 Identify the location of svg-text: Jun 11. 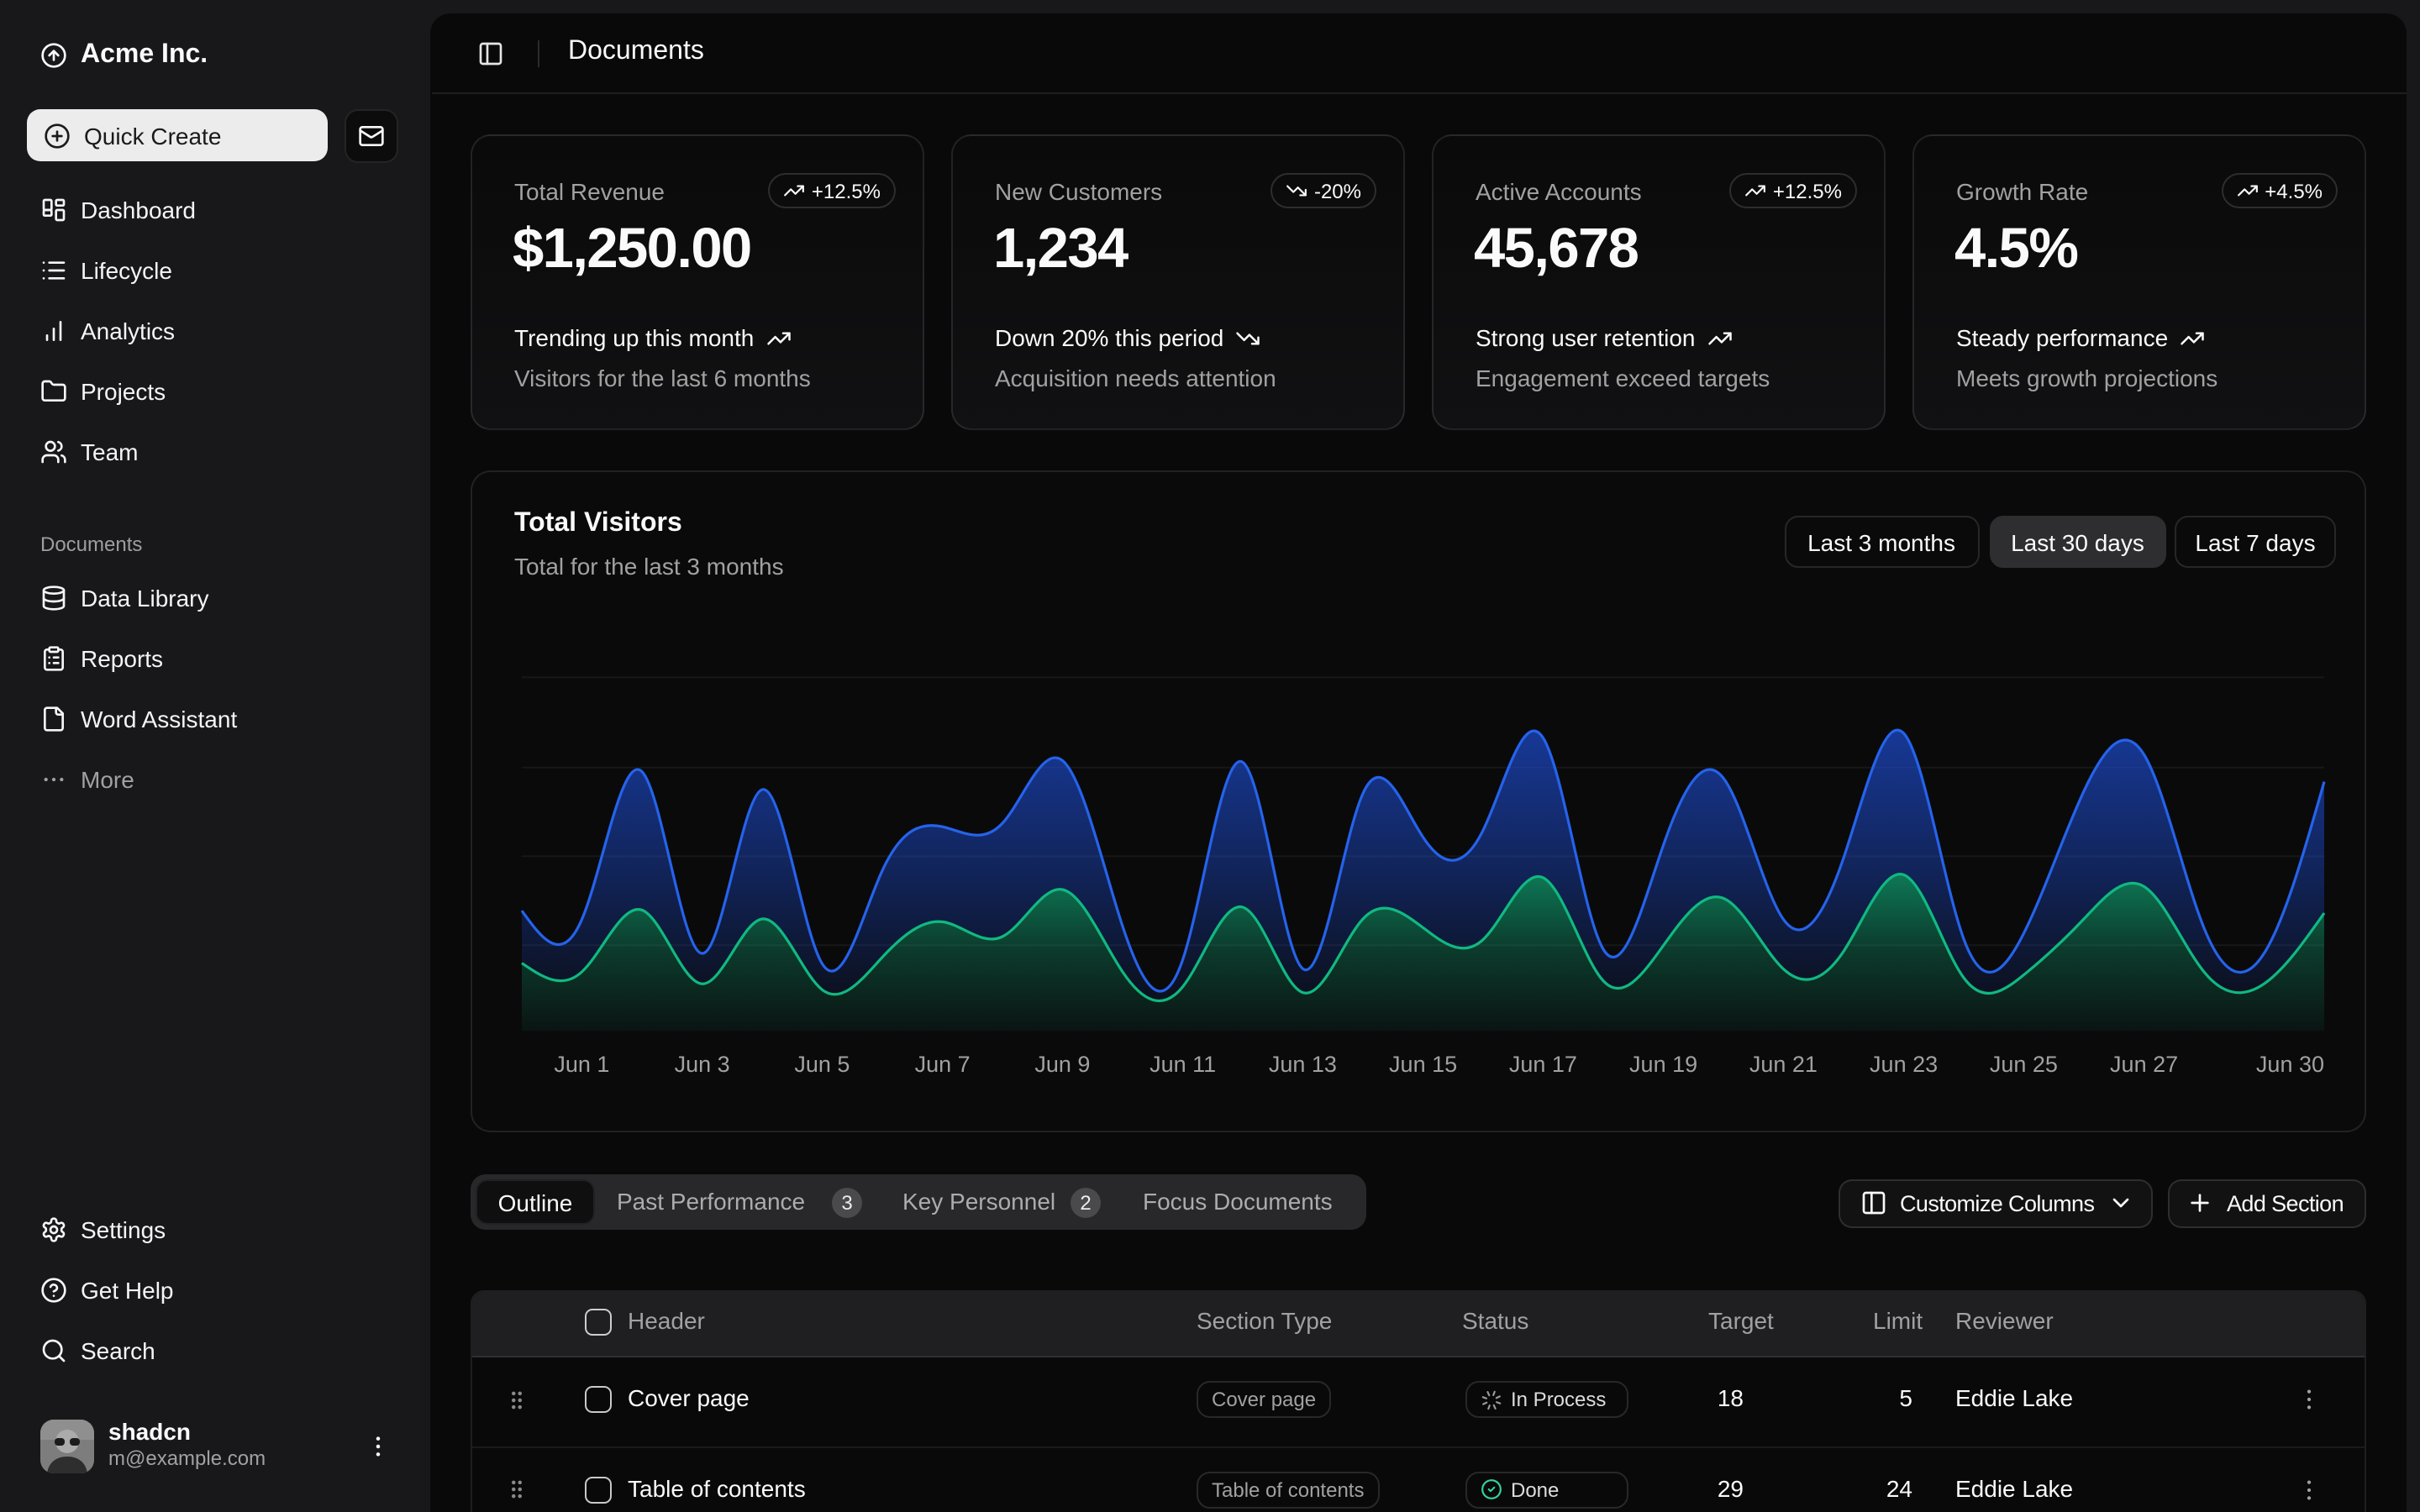
(1183, 1064).